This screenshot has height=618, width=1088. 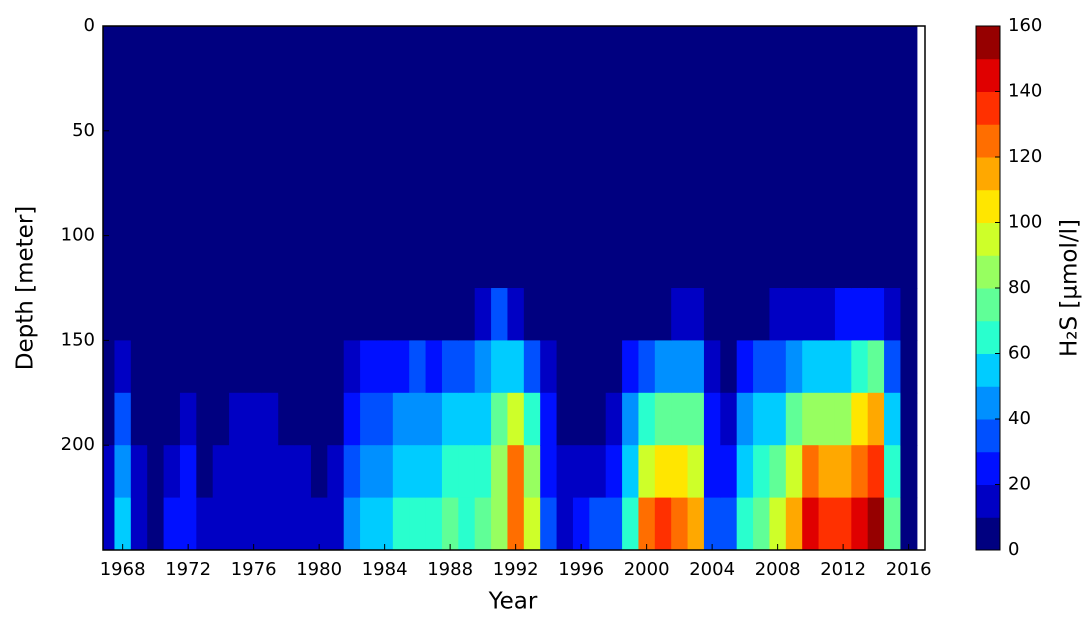 I want to click on x-tick-label: 1984, so click(x=385, y=569).